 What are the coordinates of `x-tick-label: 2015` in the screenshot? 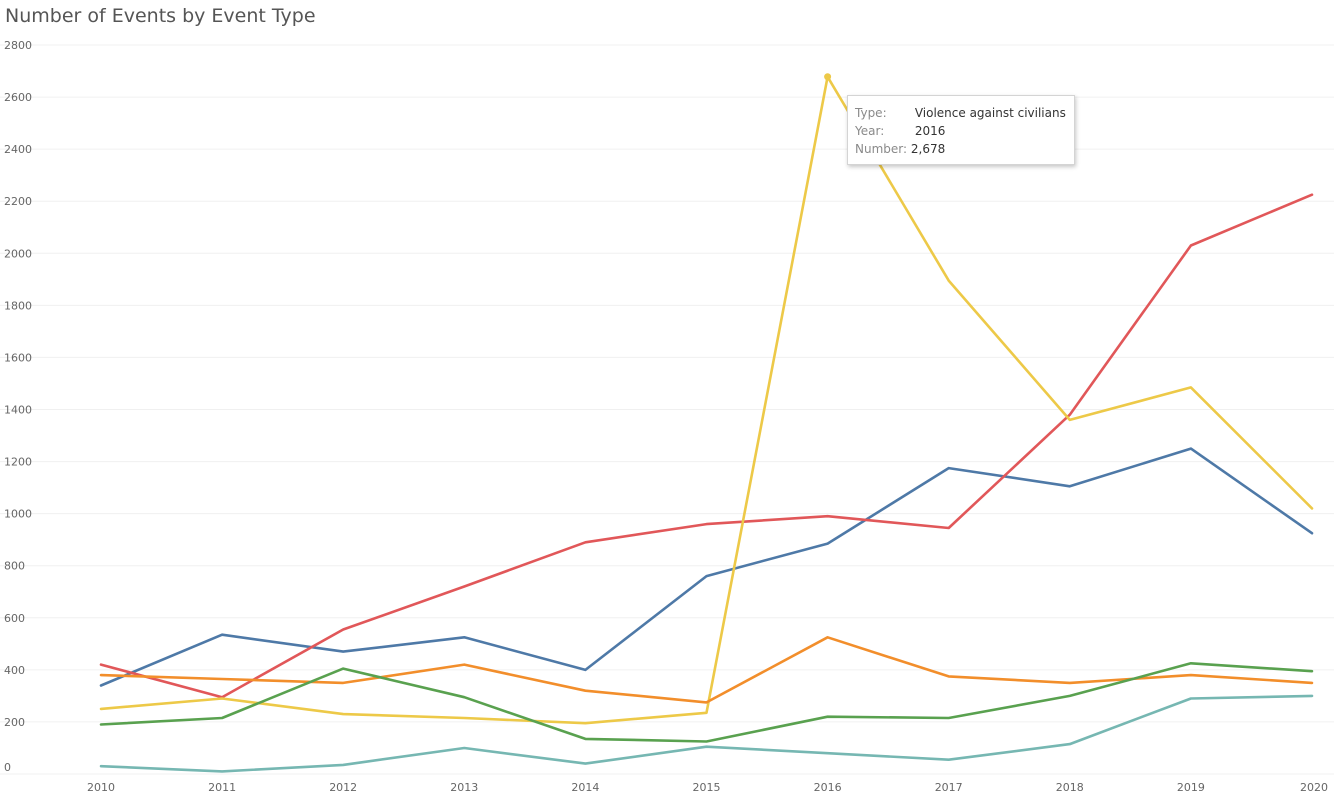 It's located at (707, 787).